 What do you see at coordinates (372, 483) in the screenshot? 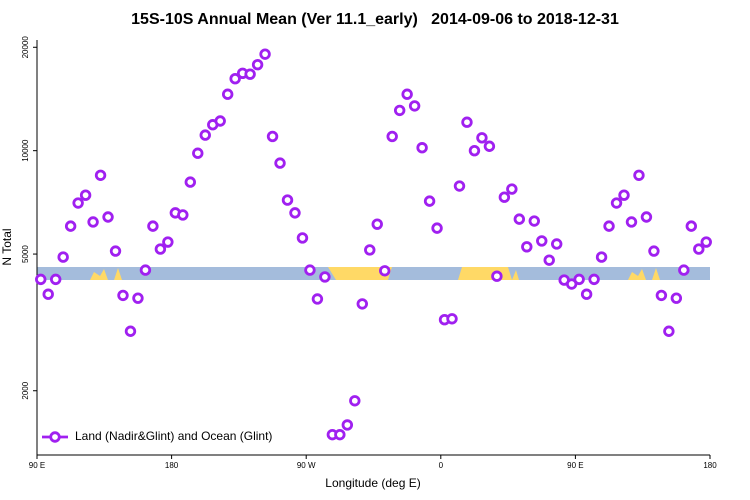
I see `x-axis-label: Longitude (deg E)` at bounding box center [372, 483].